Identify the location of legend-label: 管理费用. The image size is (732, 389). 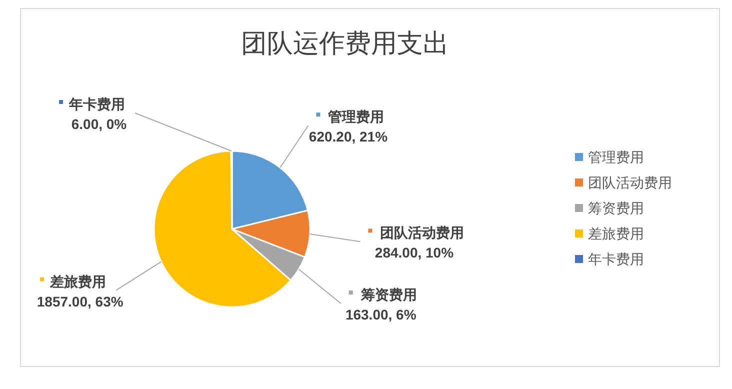
(355, 116).